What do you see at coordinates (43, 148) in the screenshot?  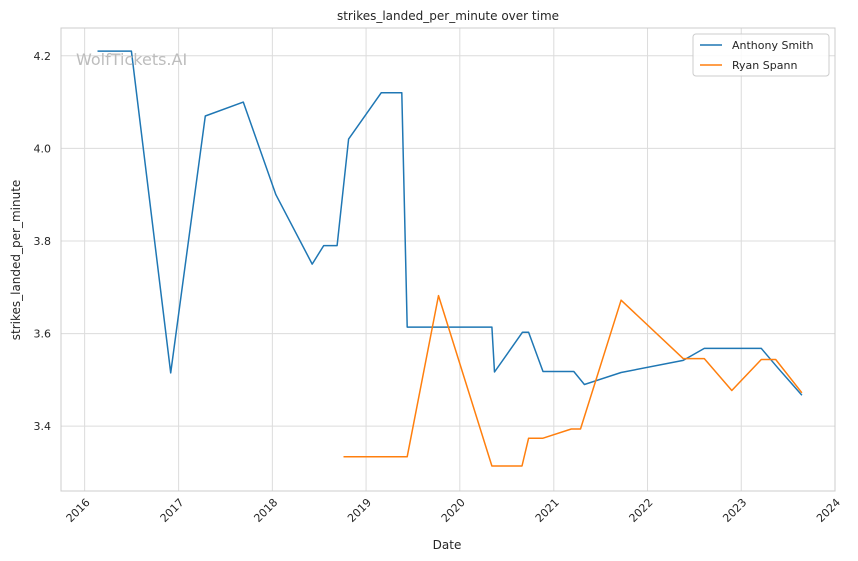 I see `y-tick-label: 4.0` at bounding box center [43, 148].